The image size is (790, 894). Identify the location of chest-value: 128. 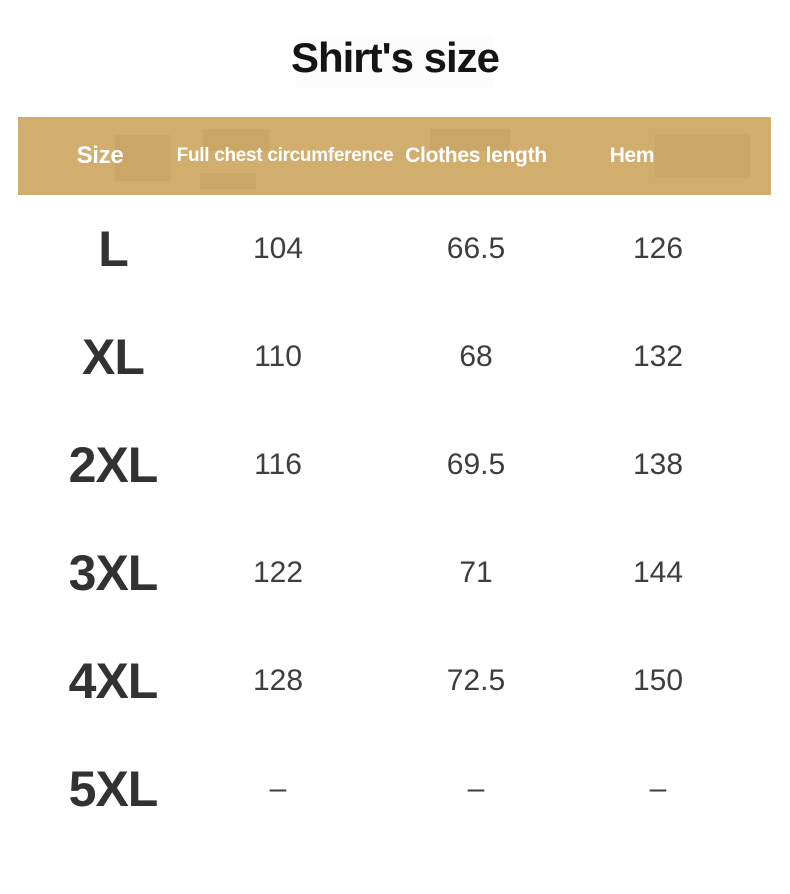
(278, 680).